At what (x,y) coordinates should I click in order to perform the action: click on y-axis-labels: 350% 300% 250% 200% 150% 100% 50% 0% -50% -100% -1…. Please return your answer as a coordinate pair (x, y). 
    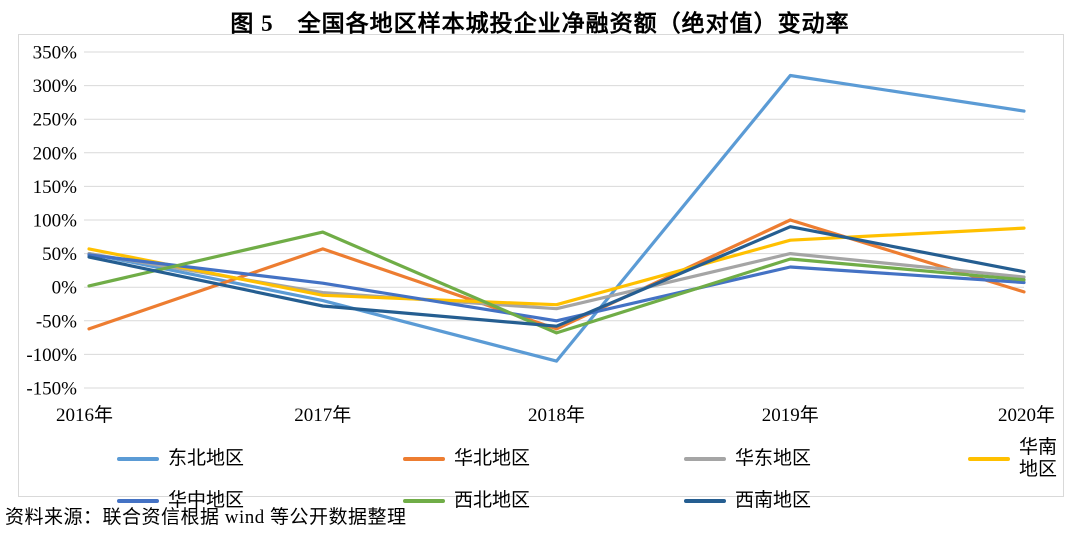
    Looking at the image, I should click on (51, 221).